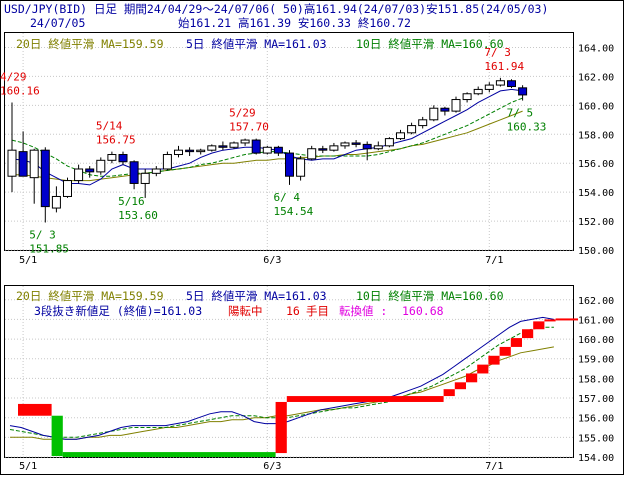 The image size is (624, 479). What do you see at coordinates (242, 113) in the screenshot?
I see `annotation-date: 5/29` at bounding box center [242, 113].